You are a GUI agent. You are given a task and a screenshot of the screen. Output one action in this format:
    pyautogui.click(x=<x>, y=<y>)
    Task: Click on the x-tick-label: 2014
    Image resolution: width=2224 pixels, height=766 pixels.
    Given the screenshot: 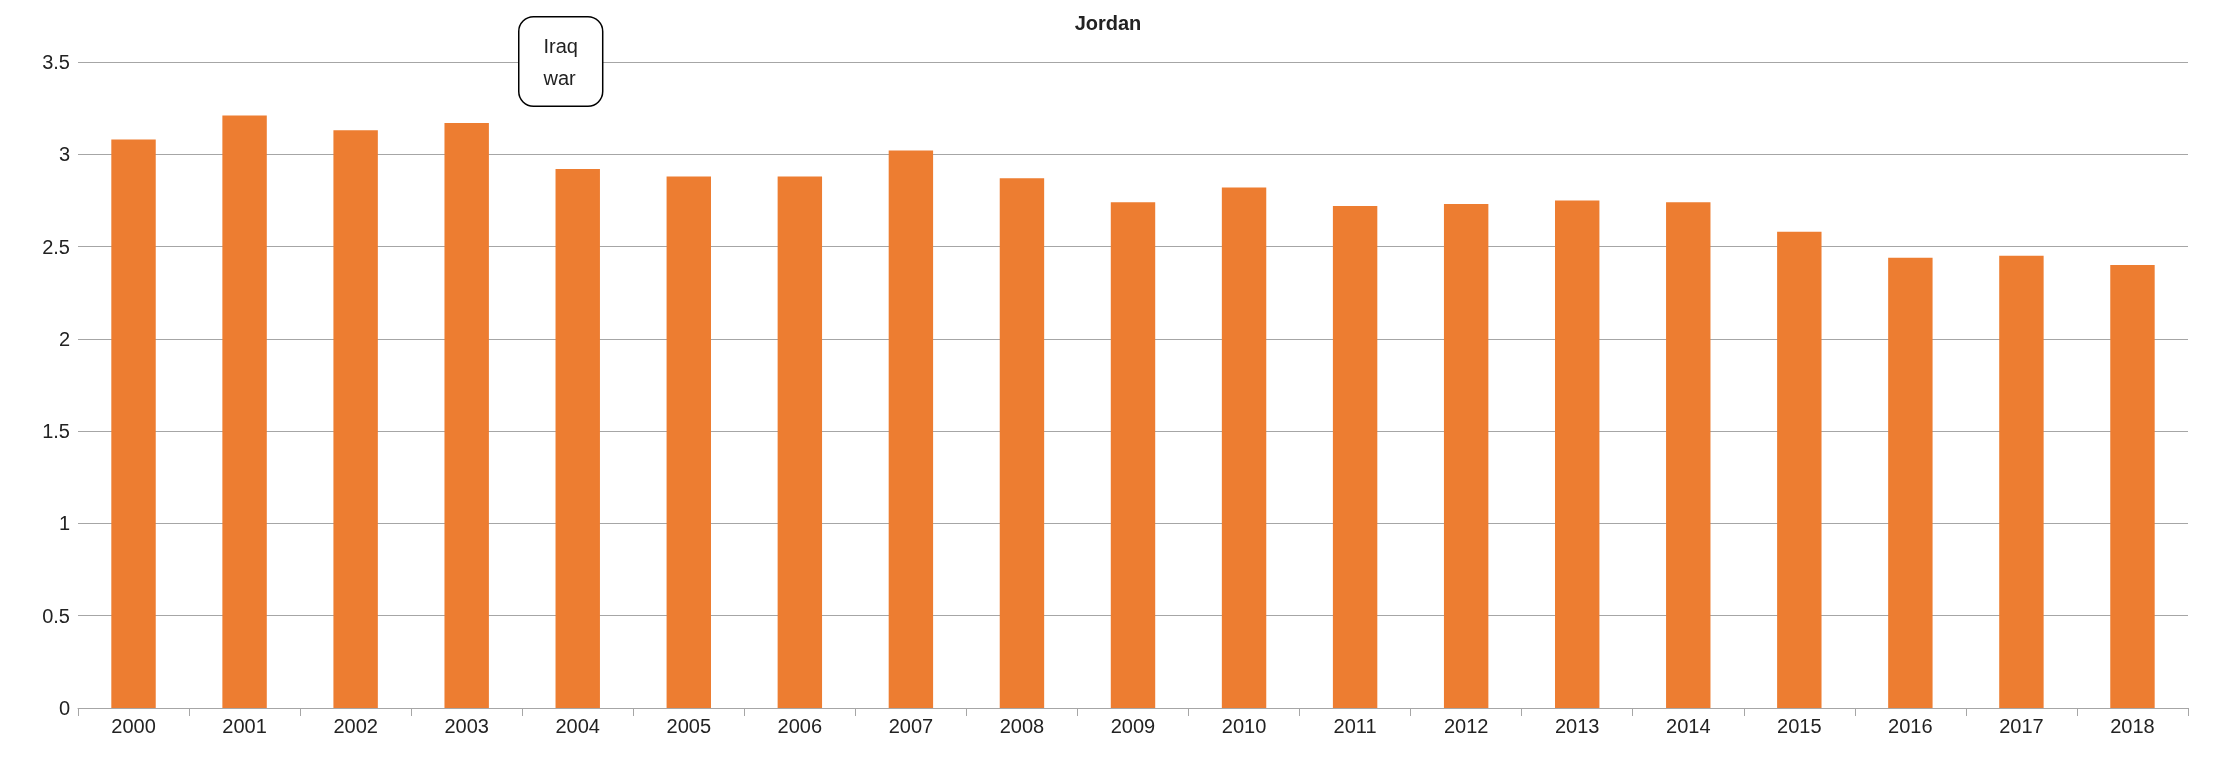 What is the action you would take?
    pyautogui.click(x=1688, y=726)
    